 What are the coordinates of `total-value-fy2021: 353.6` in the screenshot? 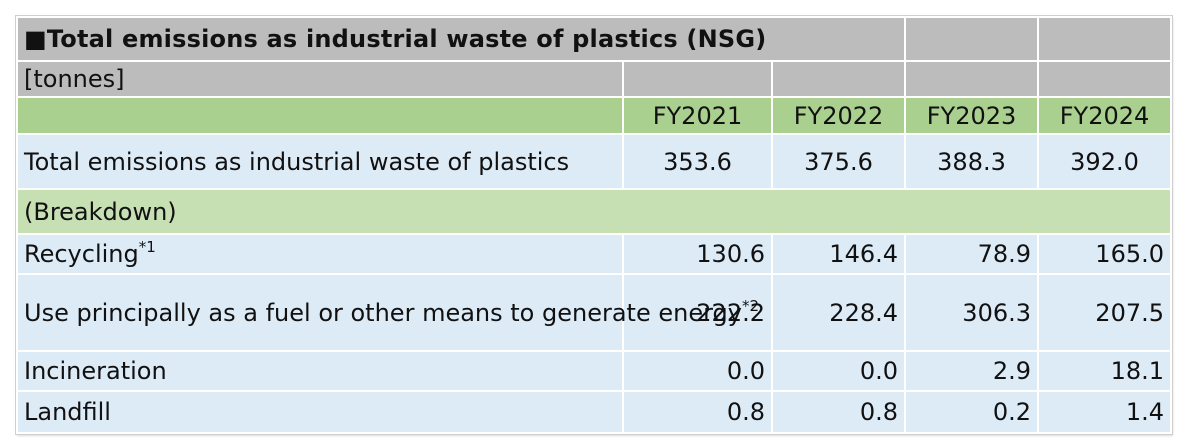 It's located at (697, 161).